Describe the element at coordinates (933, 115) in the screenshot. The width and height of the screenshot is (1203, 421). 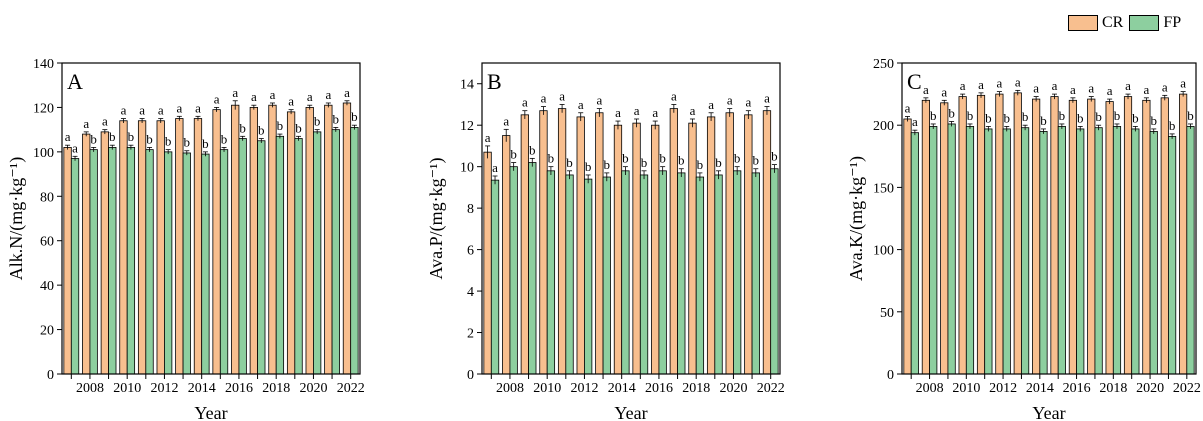
I see `sig-letter-c-fp-2008: b` at that location.